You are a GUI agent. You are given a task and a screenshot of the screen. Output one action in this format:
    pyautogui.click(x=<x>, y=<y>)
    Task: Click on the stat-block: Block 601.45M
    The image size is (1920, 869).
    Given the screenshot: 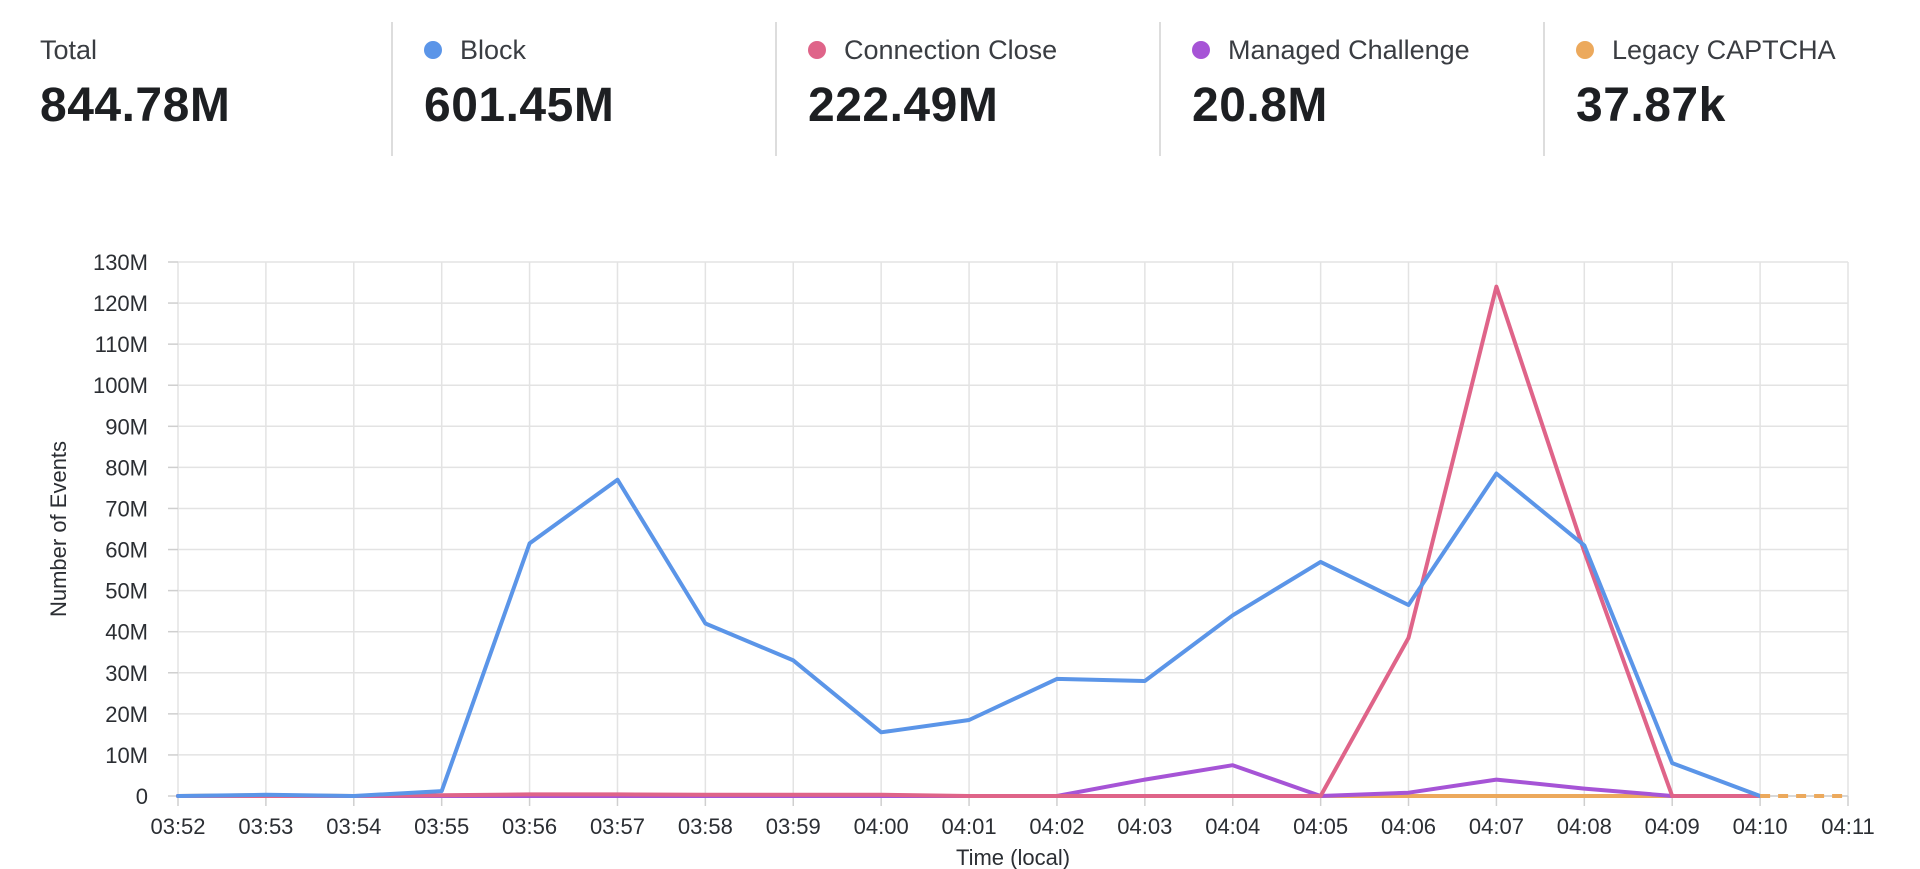 What is the action you would take?
    pyautogui.click(x=519, y=89)
    